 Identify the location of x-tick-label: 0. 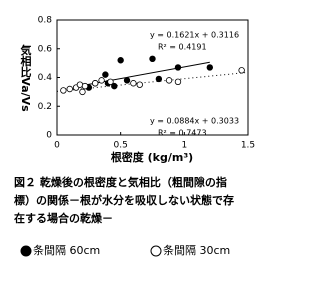
(57, 146).